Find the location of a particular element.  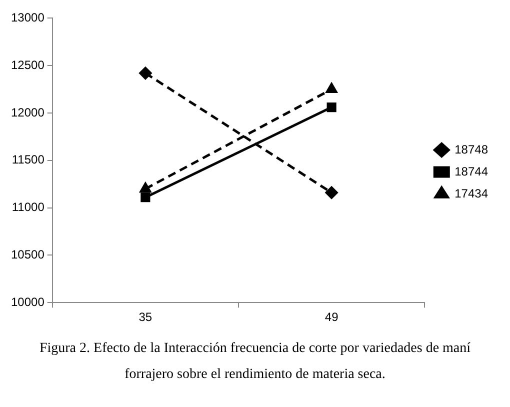

y-tick-label: 10000 is located at coordinates (27, 301).